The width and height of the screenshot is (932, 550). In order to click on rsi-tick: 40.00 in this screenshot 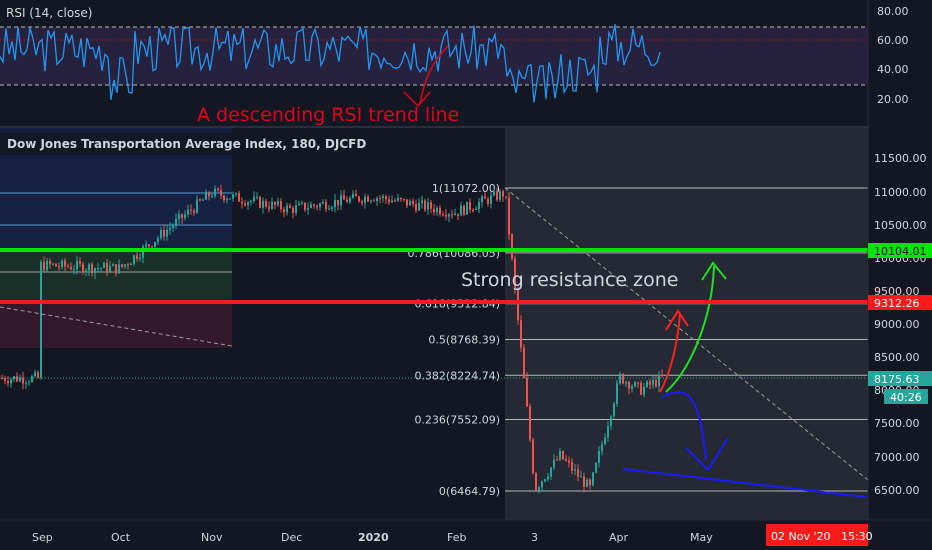, I will do `click(893, 69)`.